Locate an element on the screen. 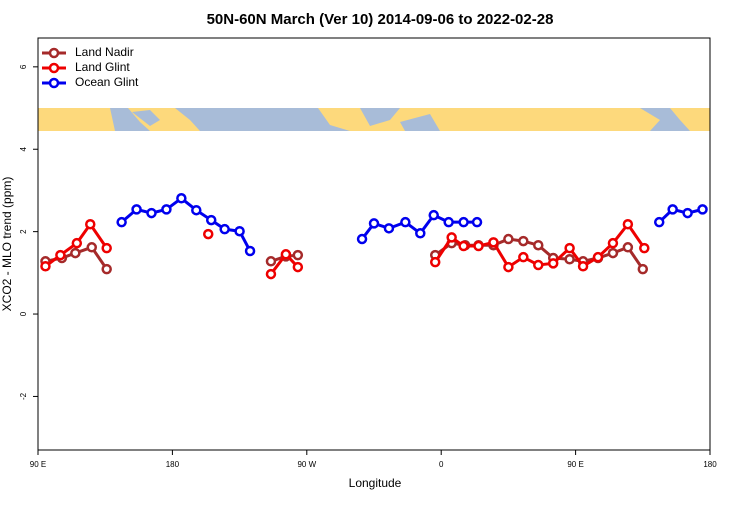 The width and height of the screenshot is (750, 505). map-strip is located at coordinates (374, 119).